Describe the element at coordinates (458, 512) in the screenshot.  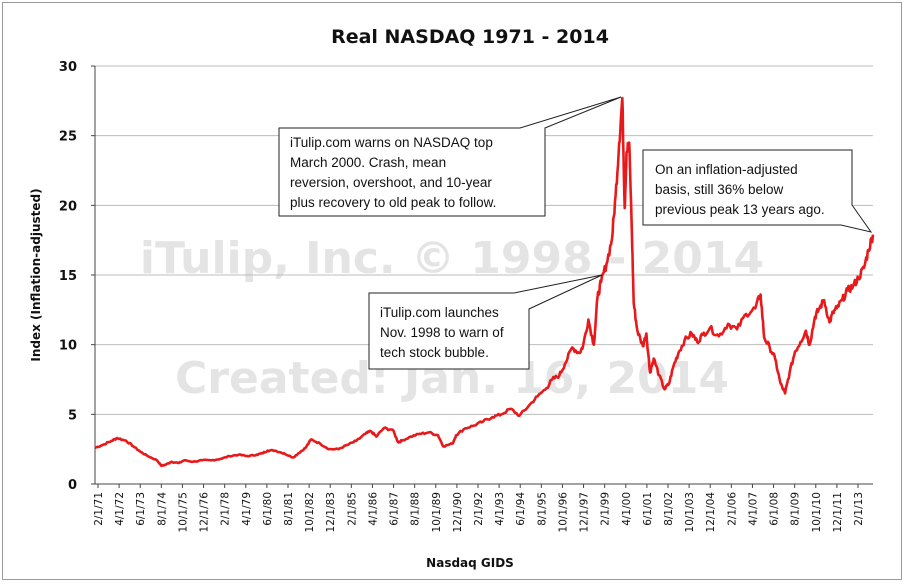
I see `x-tick-label: 12/1/90` at that location.